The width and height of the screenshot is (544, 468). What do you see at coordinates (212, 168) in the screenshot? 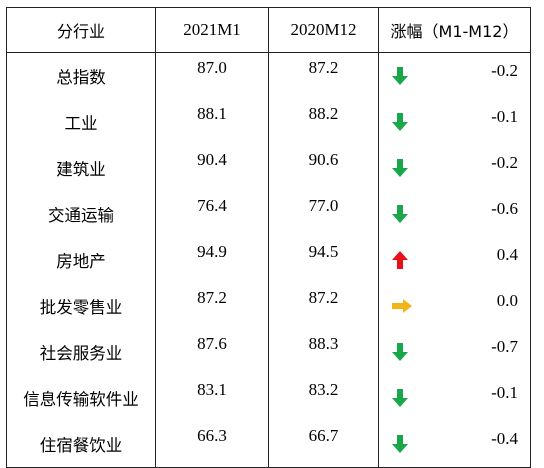
I see `current-value: 90.4` at bounding box center [212, 168].